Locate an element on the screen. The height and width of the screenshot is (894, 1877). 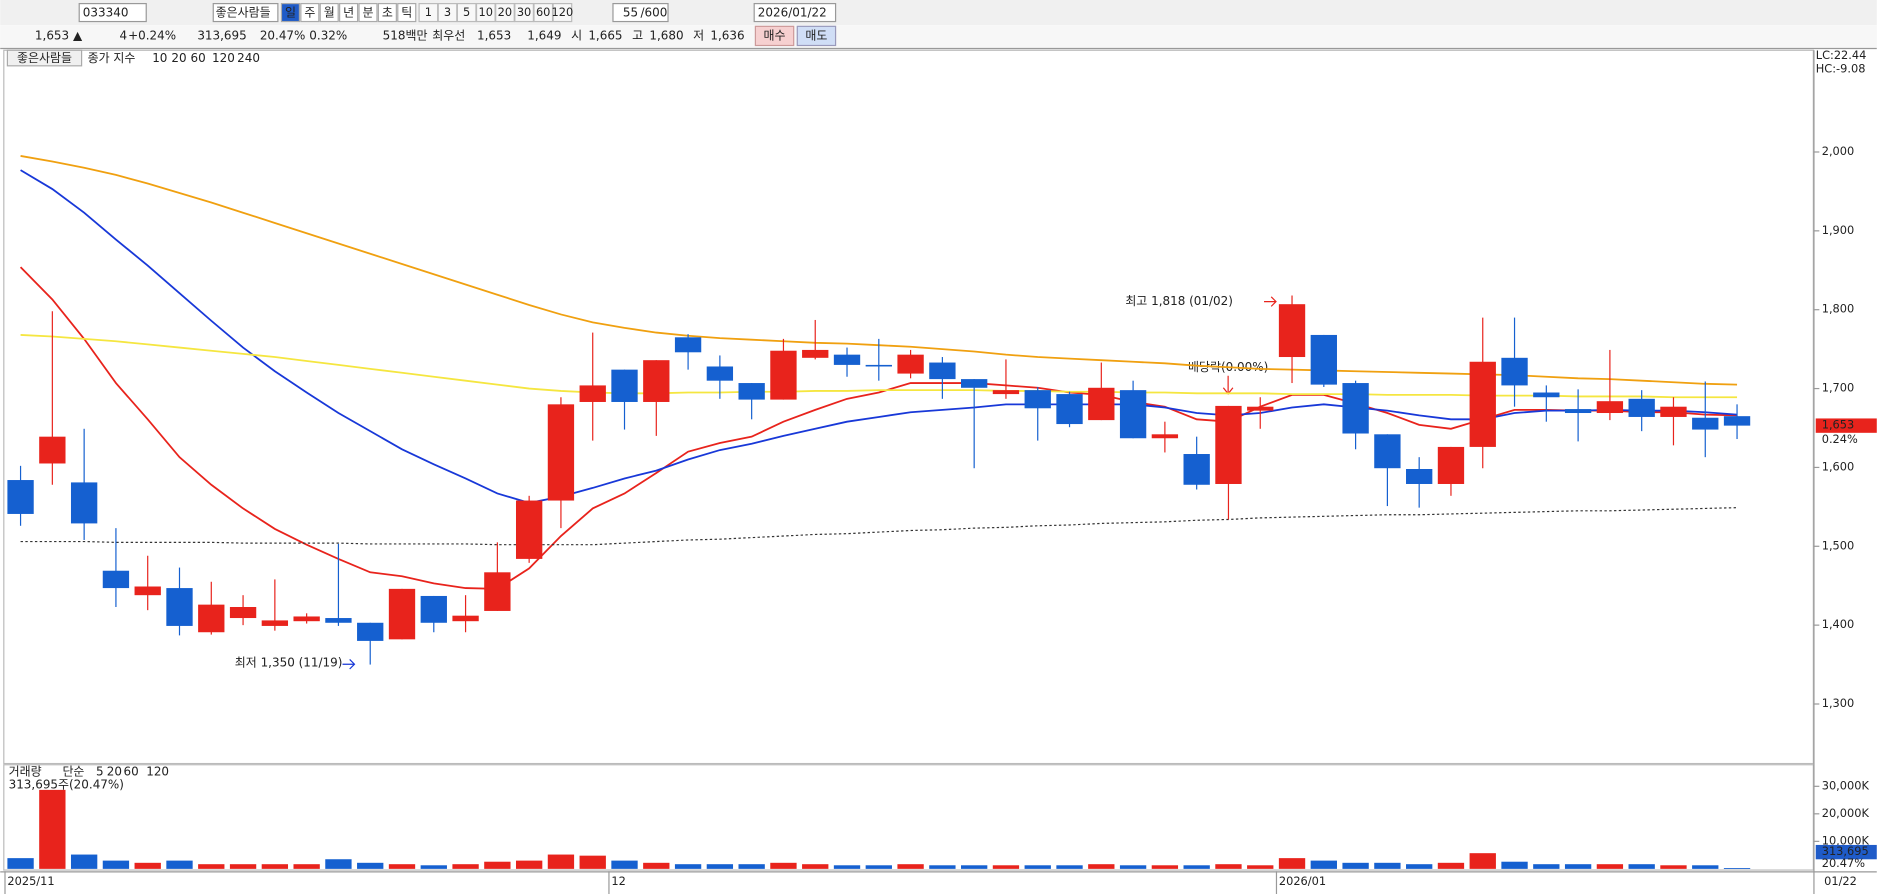
turnover: 20.47% is located at coordinates (283, 35).